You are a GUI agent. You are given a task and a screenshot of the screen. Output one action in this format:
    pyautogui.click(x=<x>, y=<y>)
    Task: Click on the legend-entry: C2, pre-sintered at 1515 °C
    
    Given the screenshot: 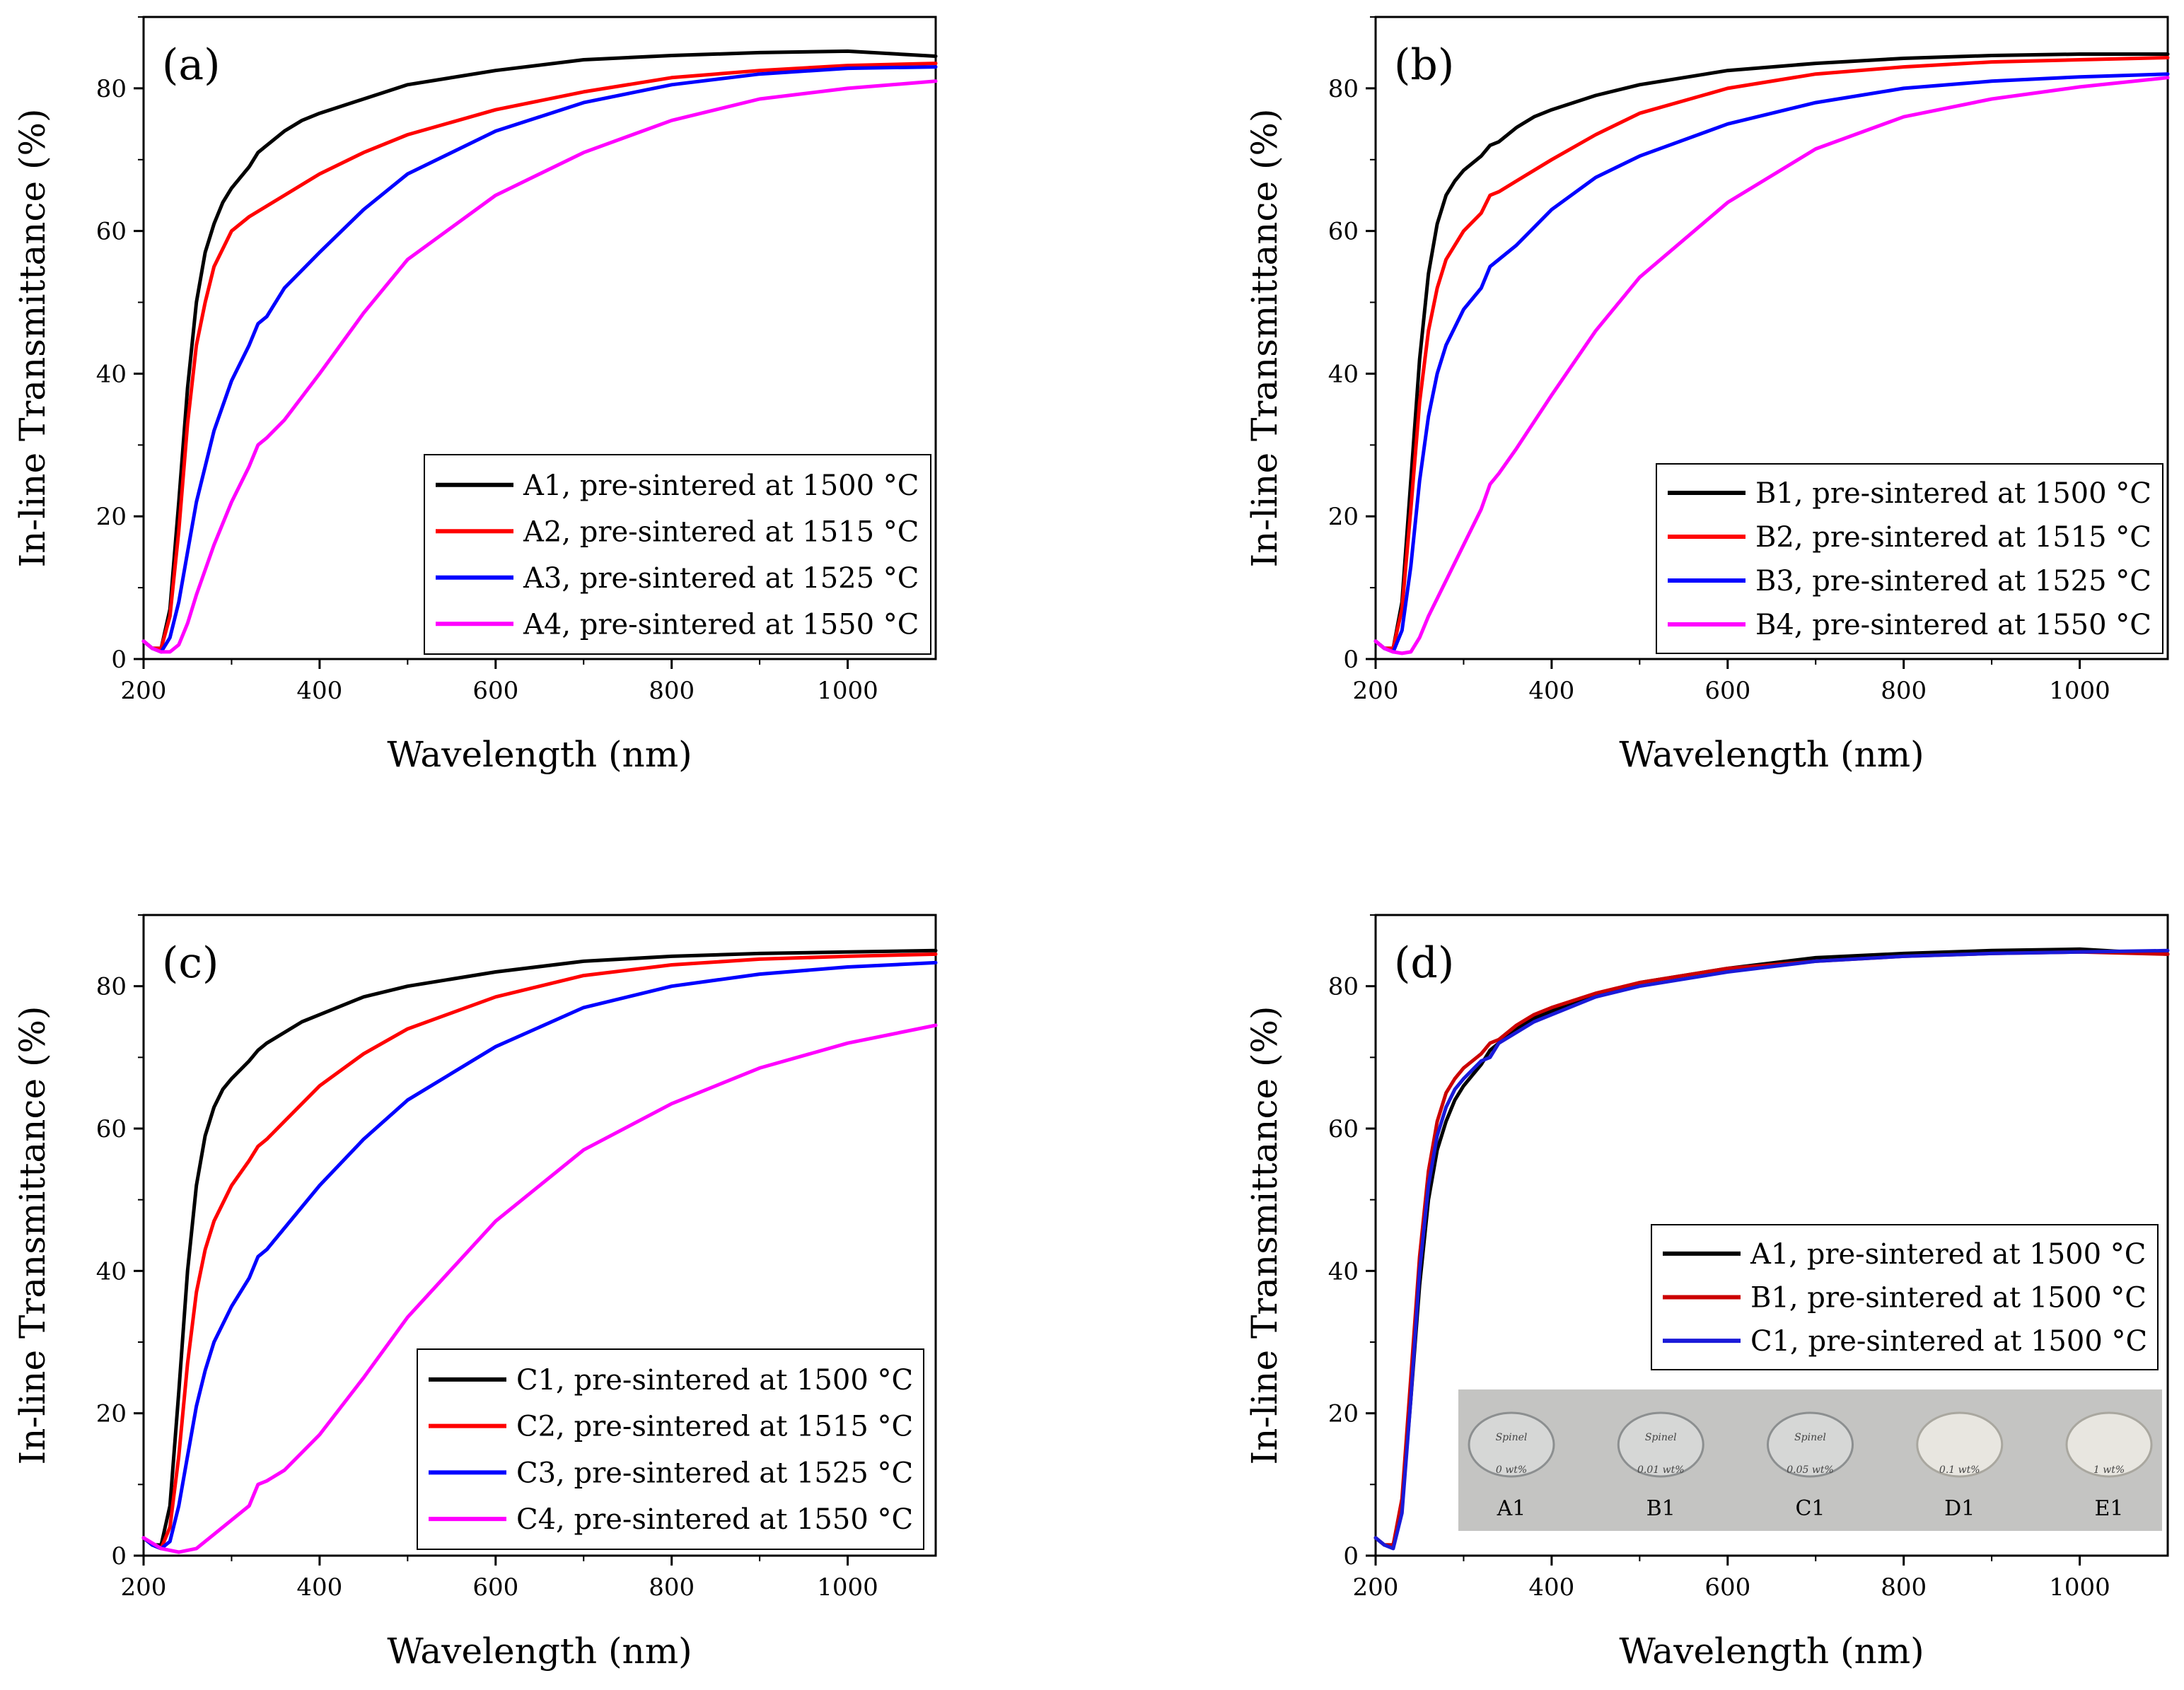 What is the action you would take?
    pyautogui.click(x=714, y=1427)
    